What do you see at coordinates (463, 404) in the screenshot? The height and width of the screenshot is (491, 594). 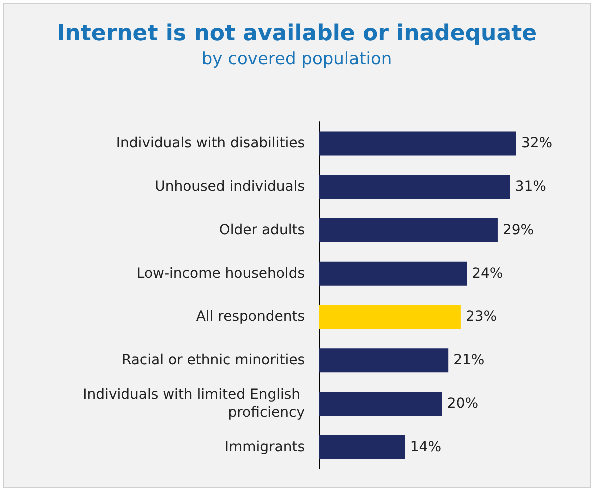 I see `data-label: 20%` at bounding box center [463, 404].